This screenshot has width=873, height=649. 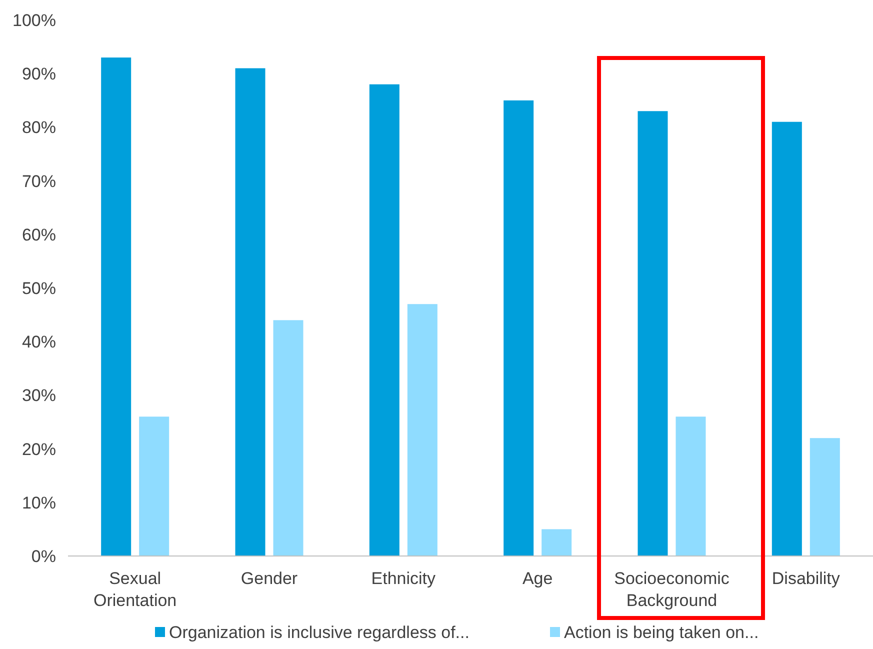 What do you see at coordinates (135, 589) in the screenshot?
I see `x-tick-label: Sexual Orientation` at bounding box center [135, 589].